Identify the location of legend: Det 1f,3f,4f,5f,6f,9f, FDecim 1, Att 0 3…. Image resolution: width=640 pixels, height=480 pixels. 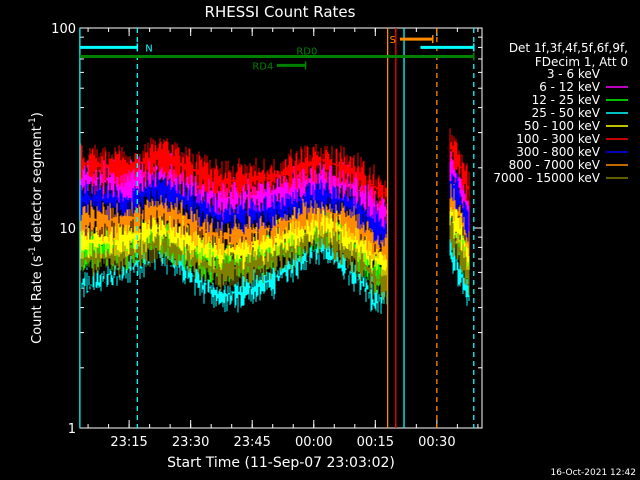
(560, 113).